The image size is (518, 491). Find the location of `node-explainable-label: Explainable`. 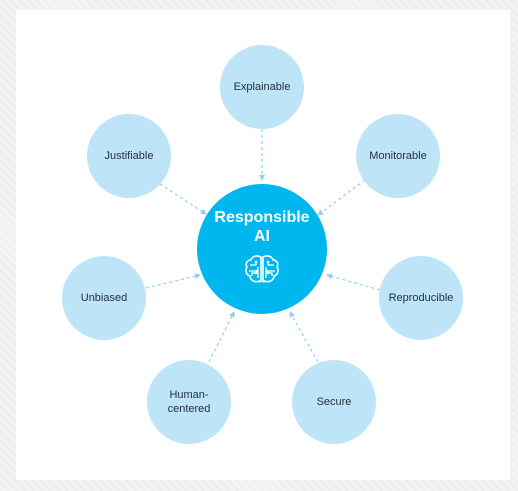

node-explainable-label: Explainable is located at coordinates (262, 87).